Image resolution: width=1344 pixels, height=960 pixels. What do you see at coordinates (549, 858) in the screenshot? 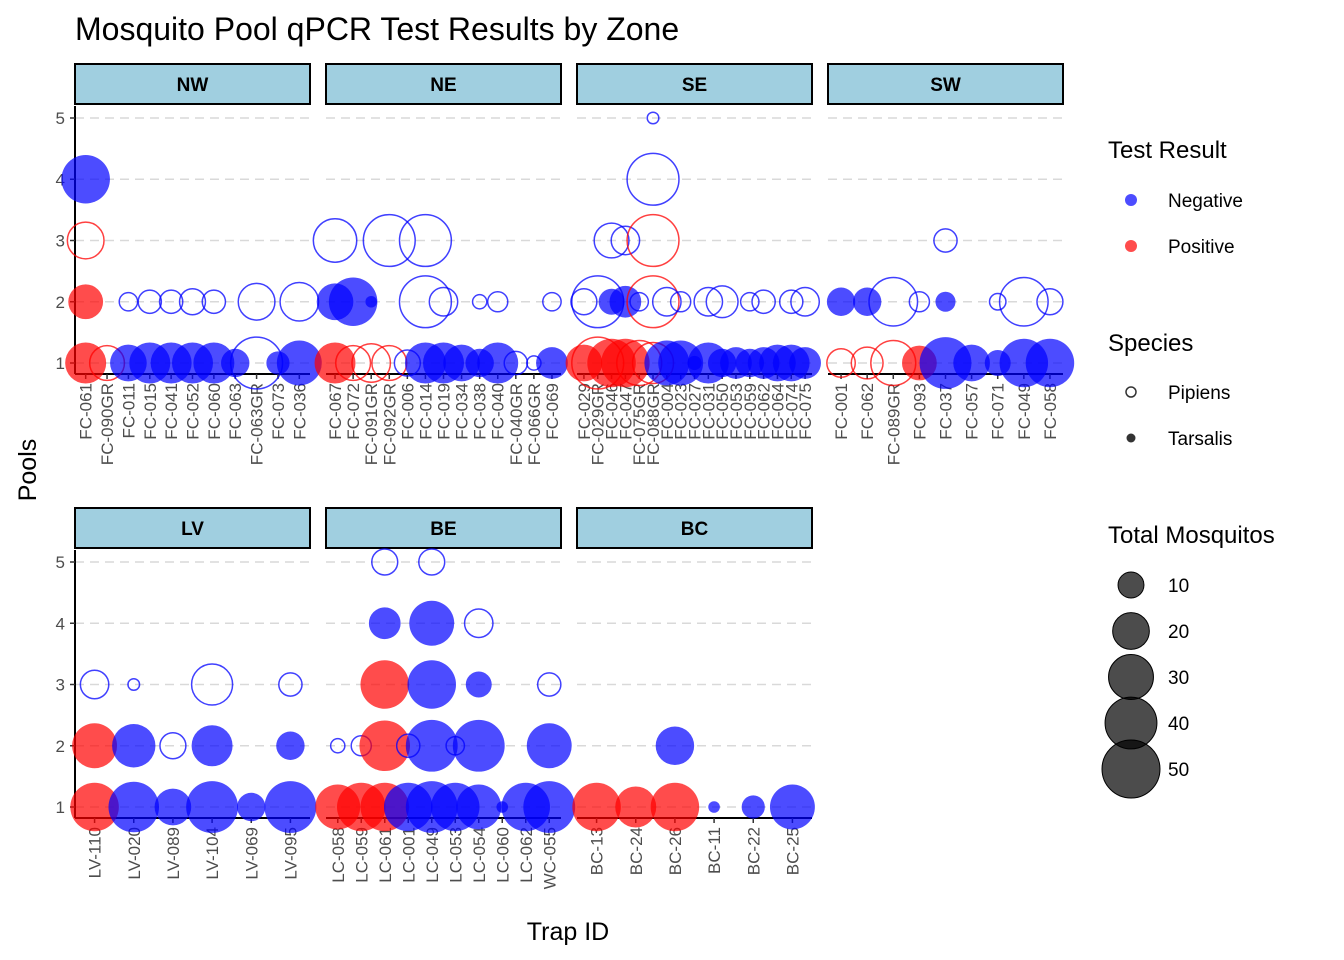
I see `x-tick-label: WC-055` at bounding box center [549, 858].